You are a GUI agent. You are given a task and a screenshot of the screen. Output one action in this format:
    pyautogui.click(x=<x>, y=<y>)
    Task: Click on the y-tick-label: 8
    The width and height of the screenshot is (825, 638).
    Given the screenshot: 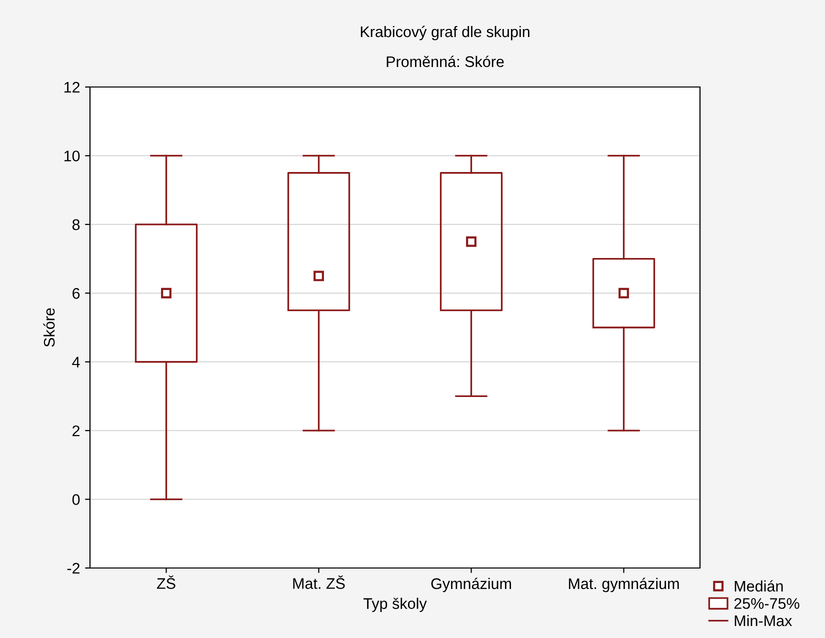 What is the action you would take?
    pyautogui.click(x=76, y=224)
    